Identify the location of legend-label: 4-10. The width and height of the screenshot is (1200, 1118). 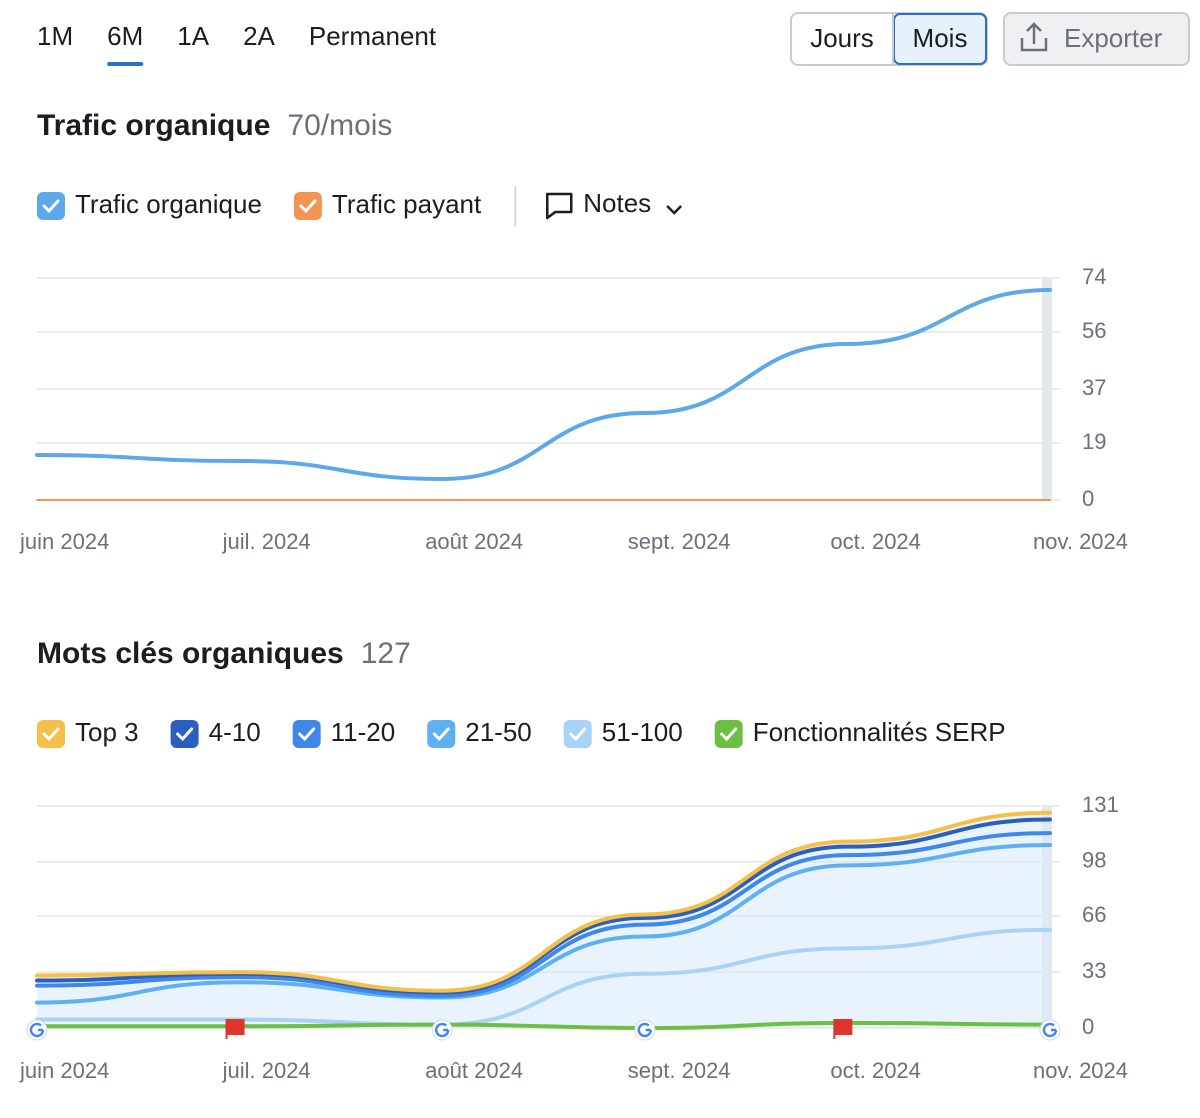
(235, 732).